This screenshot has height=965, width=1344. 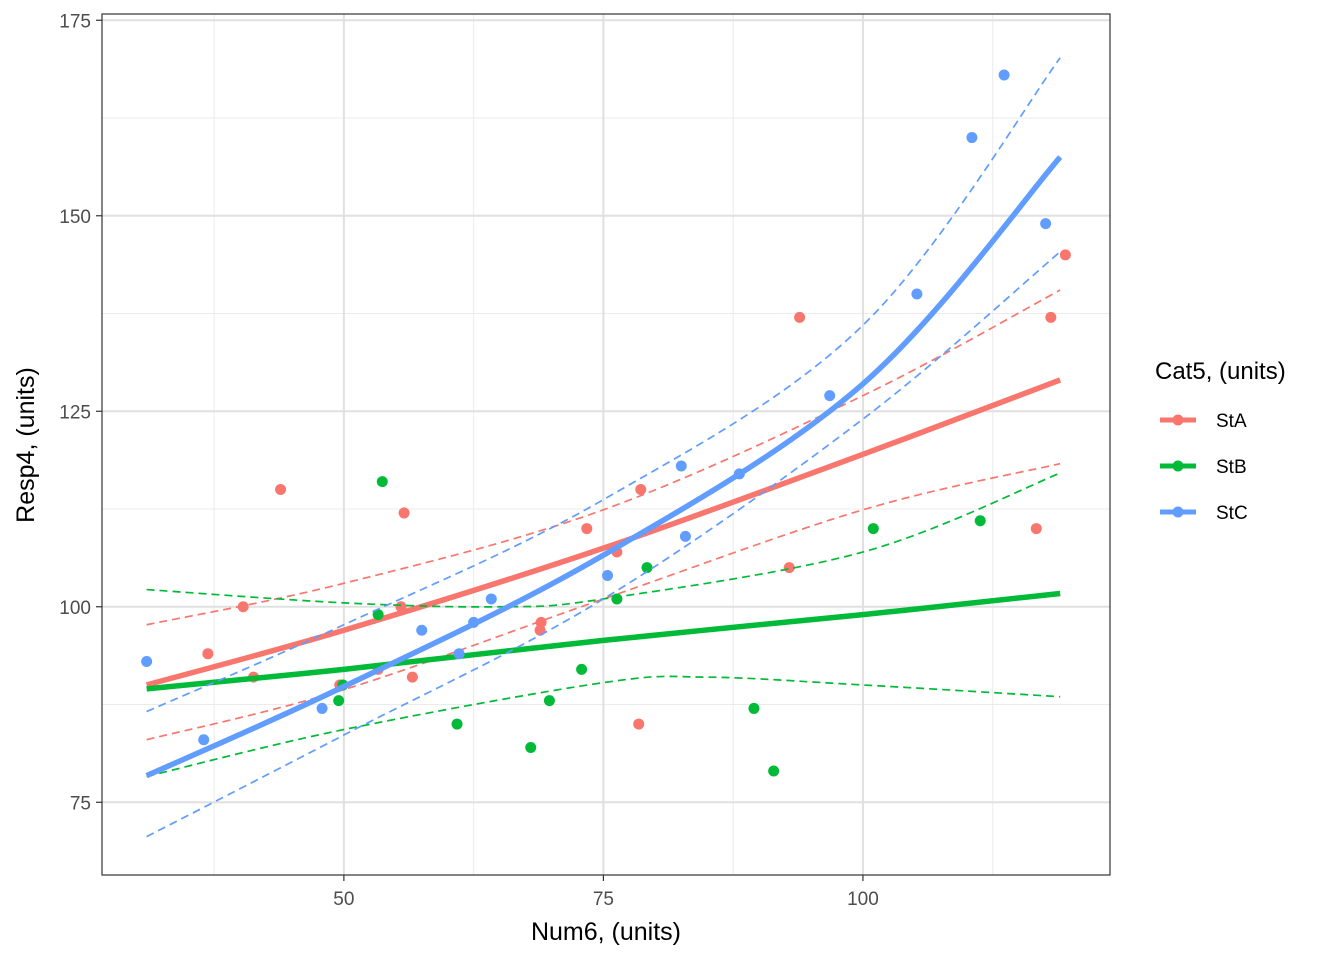 What do you see at coordinates (1204, 513) in the screenshot?
I see `legend-item-StC: StC` at bounding box center [1204, 513].